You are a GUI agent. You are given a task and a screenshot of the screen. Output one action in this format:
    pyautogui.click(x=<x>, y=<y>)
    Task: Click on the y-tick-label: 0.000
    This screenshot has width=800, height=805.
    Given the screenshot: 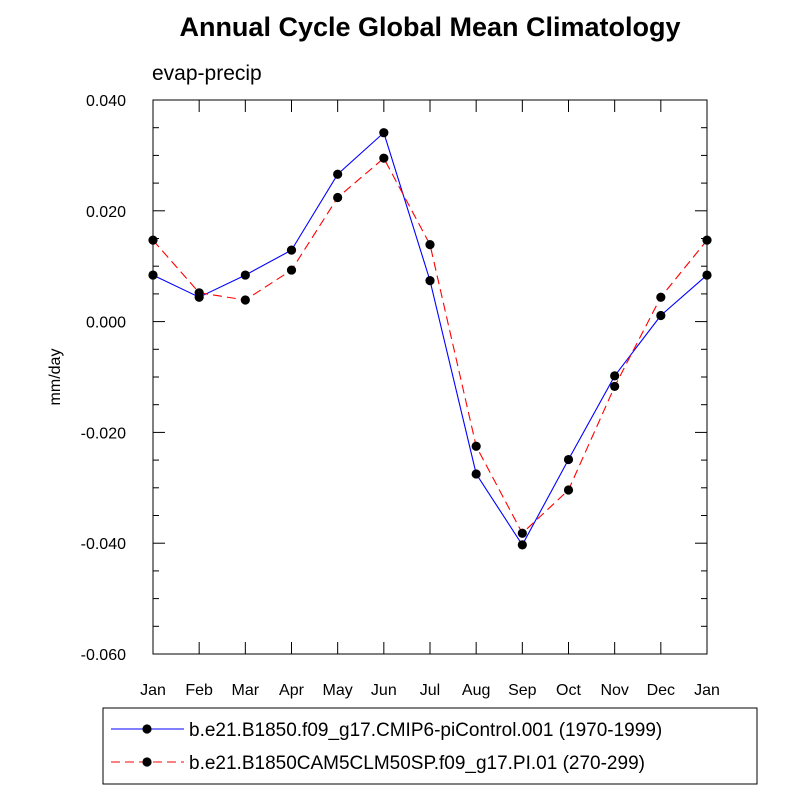 What is the action you would take?
    pyautogui.click(x=106, y=323)
    